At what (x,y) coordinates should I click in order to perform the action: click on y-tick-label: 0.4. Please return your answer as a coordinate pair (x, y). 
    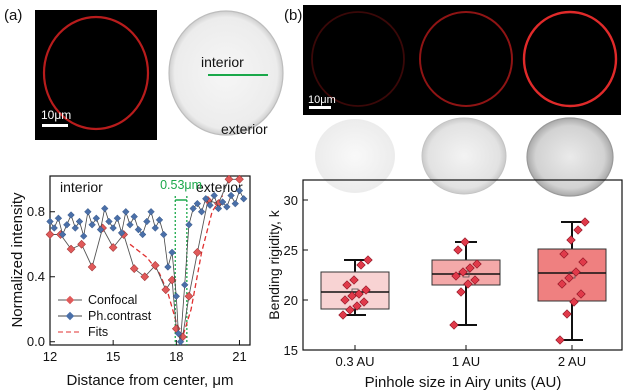
    Looking at the image, I should click on (36, 276).